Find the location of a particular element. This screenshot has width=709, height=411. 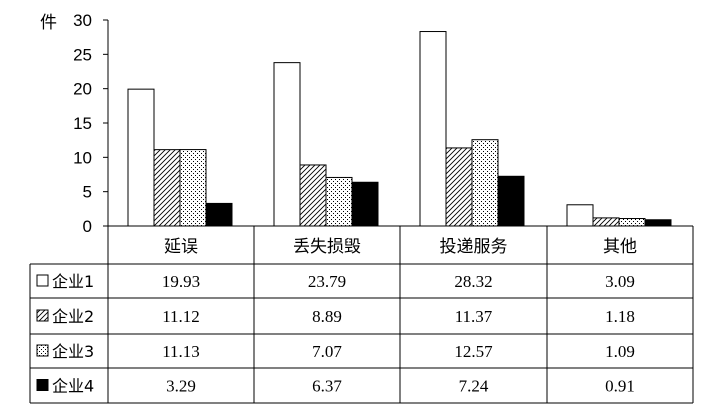

bar-企业4-延误 is located at coordinates (219, 214).